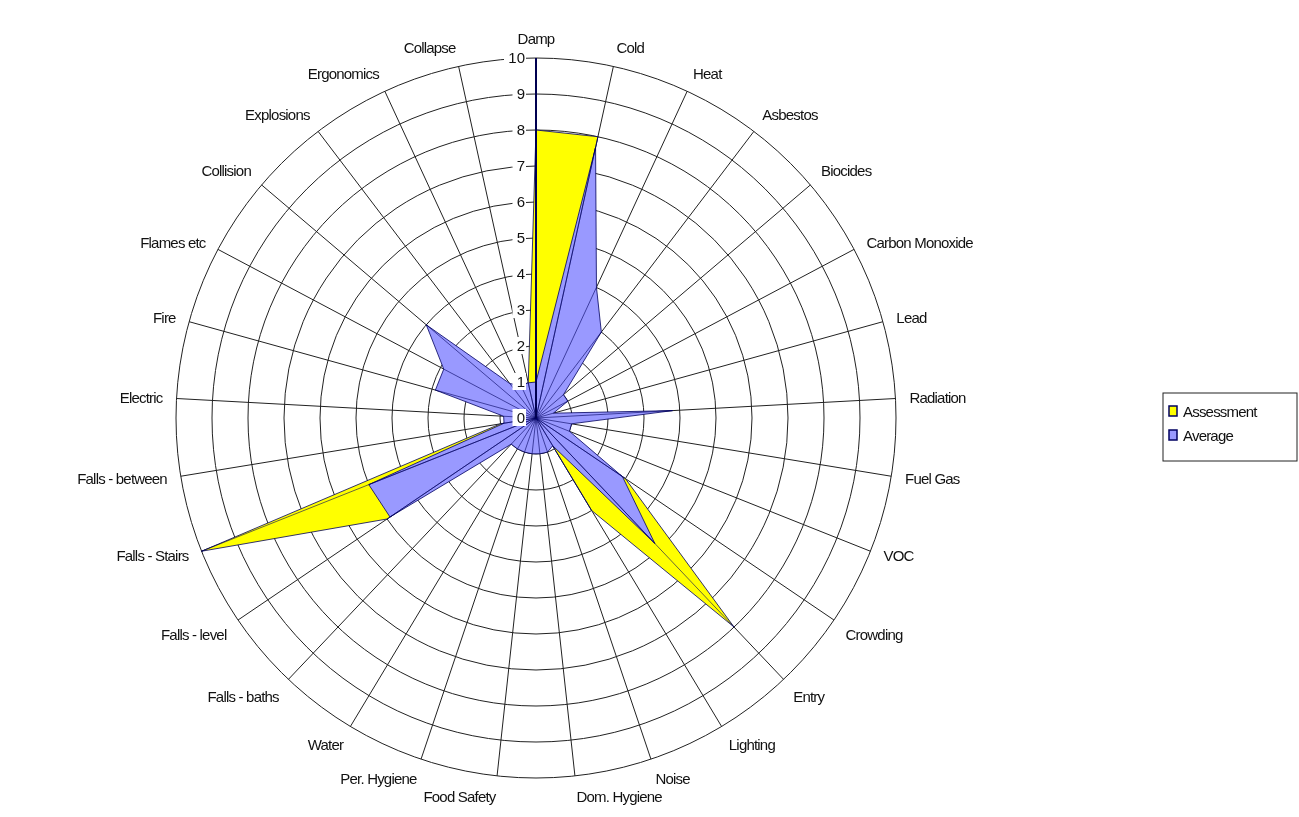 This screenshot has height=817, width=1299. I want to click on spoke-label: Lighting, so click(752, 745).